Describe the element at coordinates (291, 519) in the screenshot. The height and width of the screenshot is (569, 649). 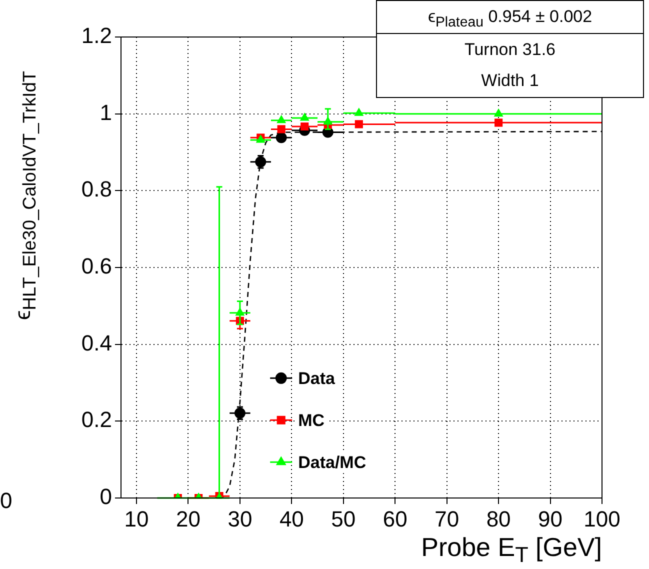
I see `x-tick-label: 40` at that location.